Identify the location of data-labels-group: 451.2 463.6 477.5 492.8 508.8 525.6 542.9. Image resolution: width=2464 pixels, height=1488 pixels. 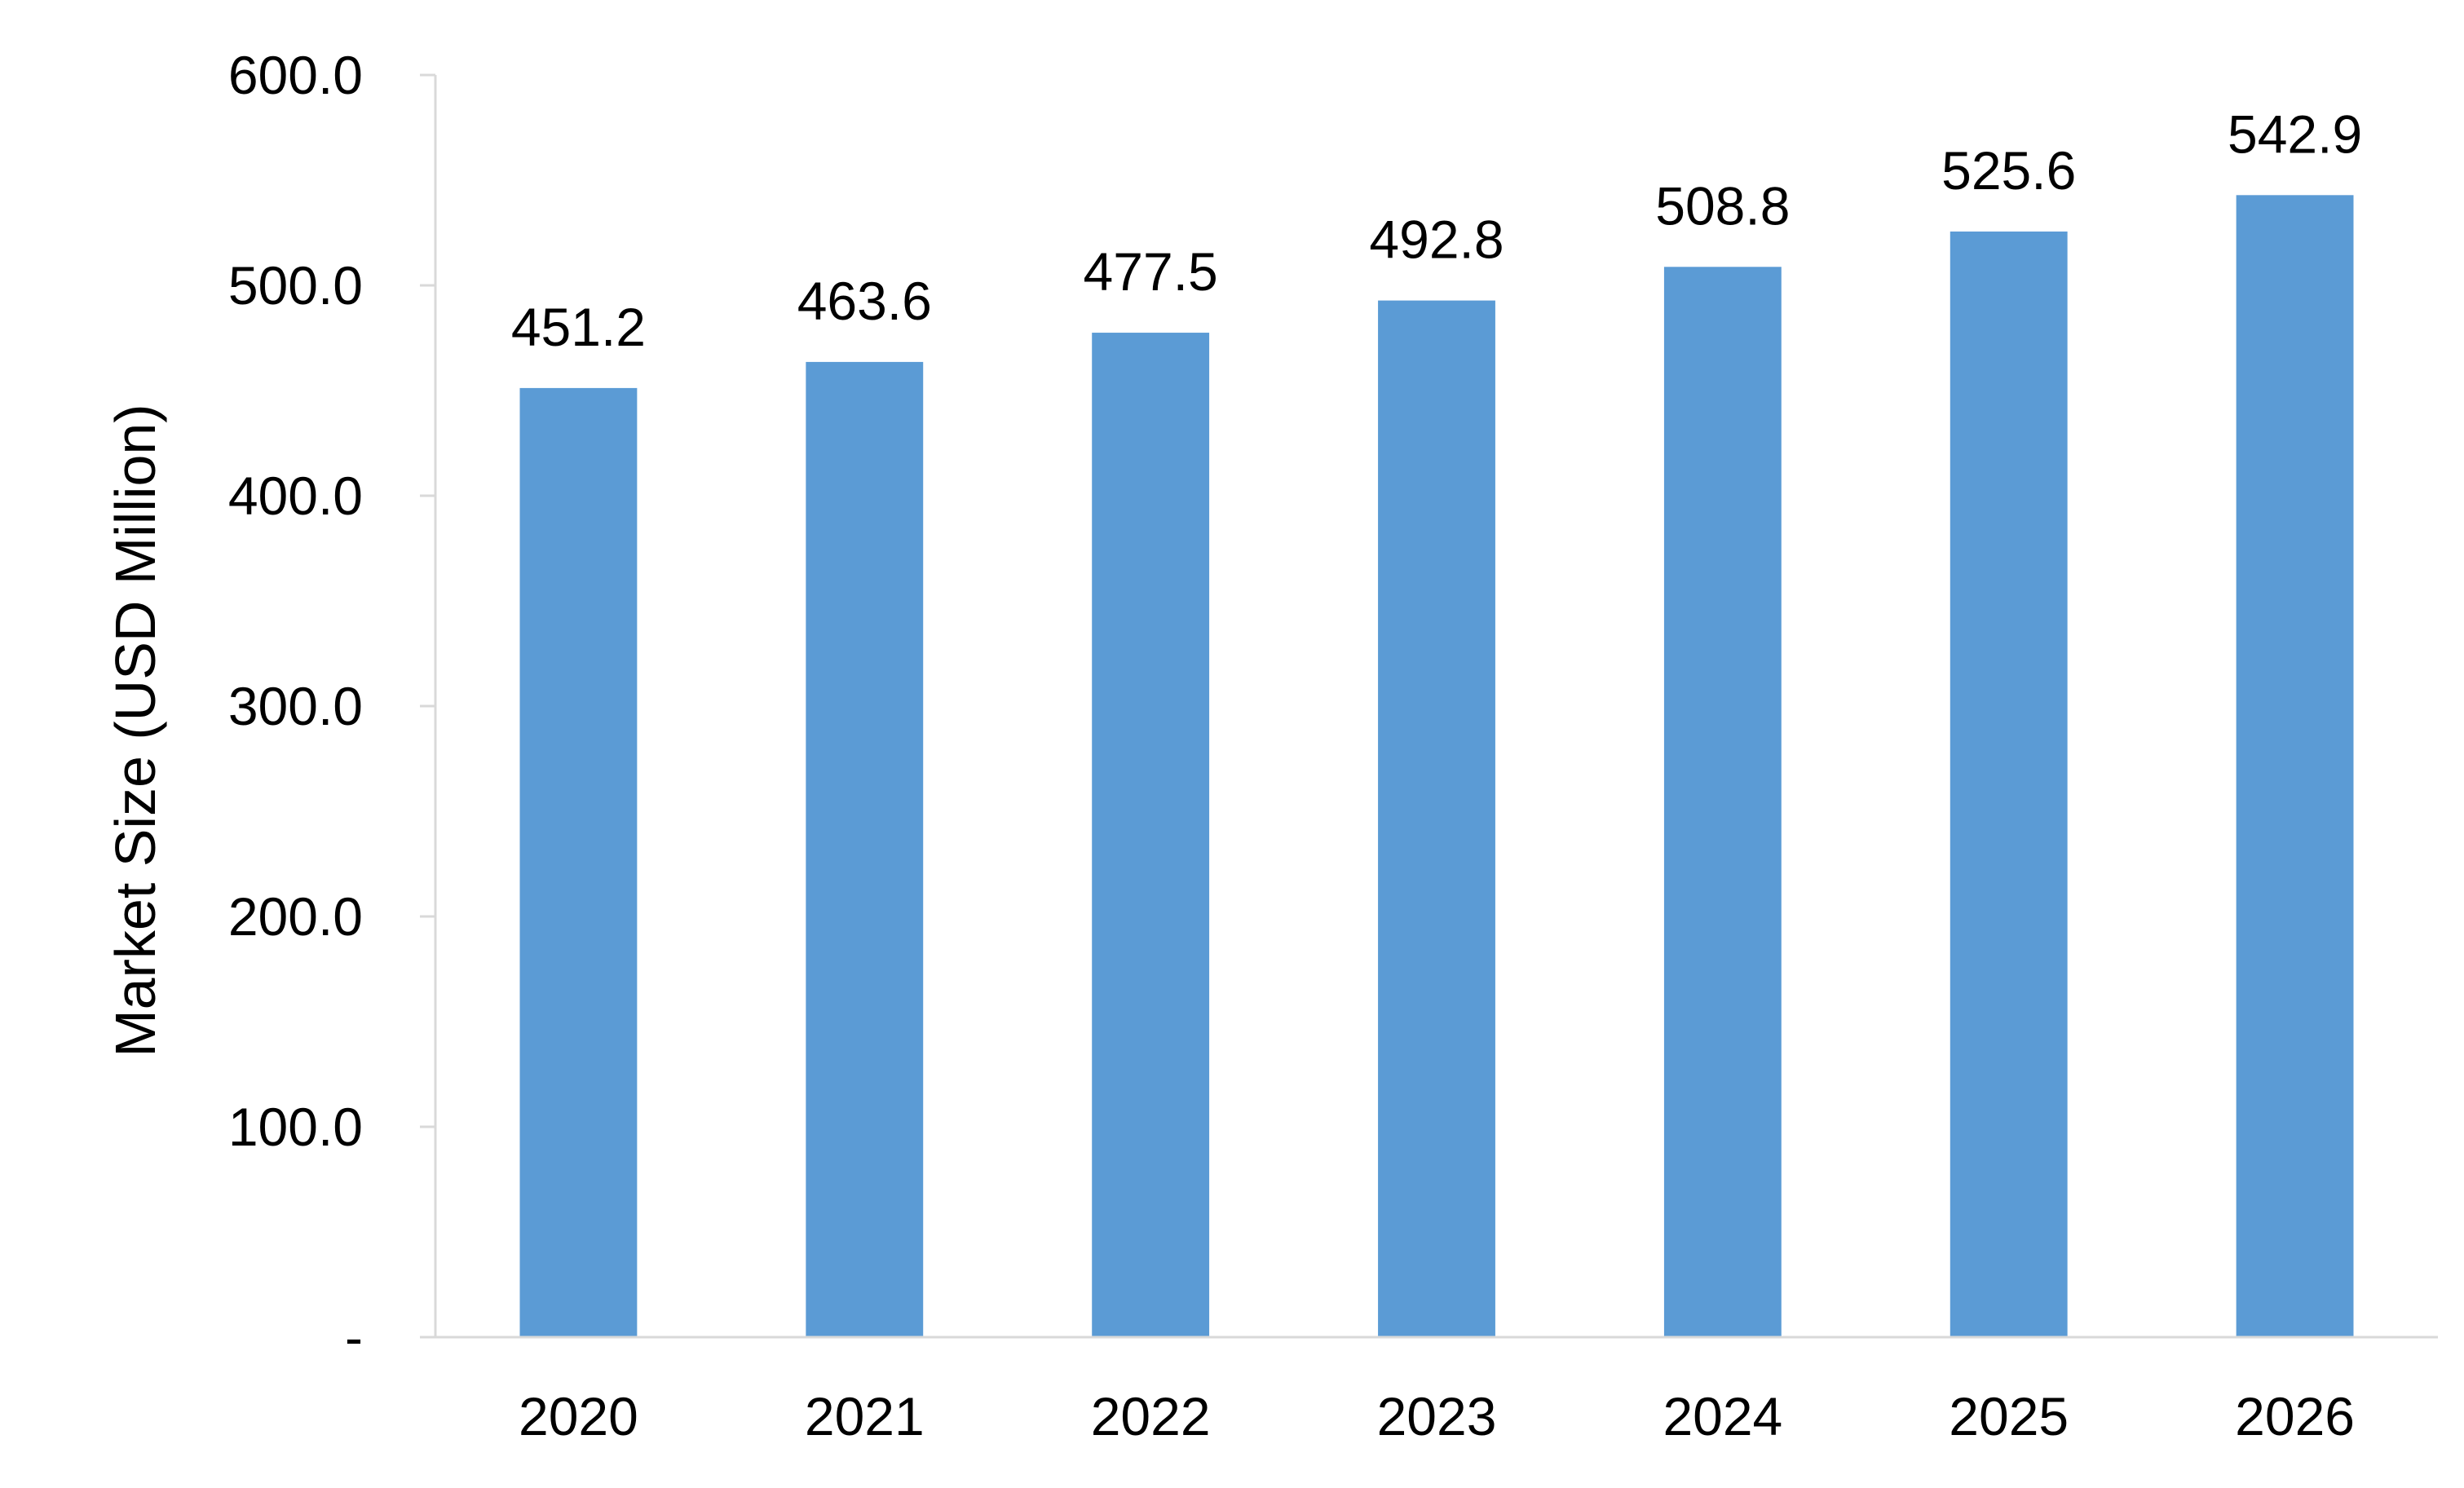
(1436, 230).